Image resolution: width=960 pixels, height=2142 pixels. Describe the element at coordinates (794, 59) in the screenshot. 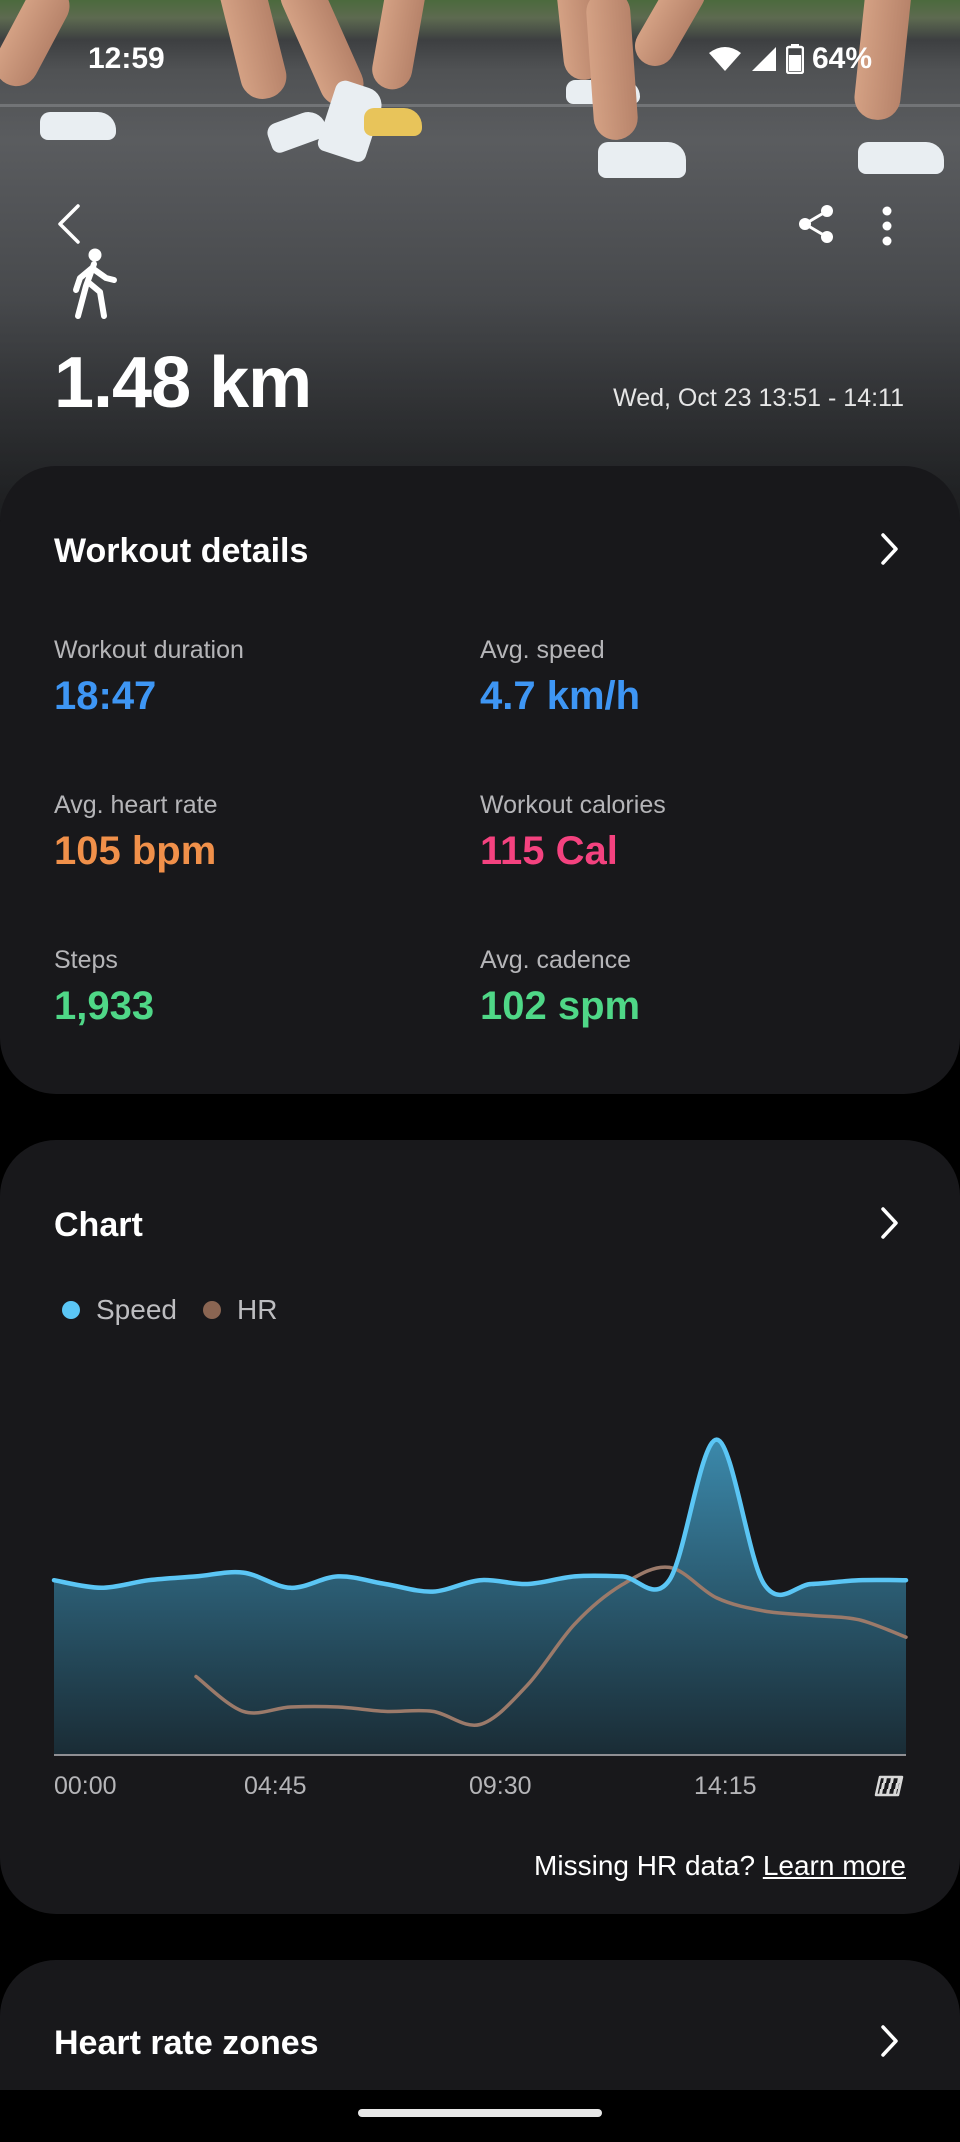

I see `battery-icon` at that location.